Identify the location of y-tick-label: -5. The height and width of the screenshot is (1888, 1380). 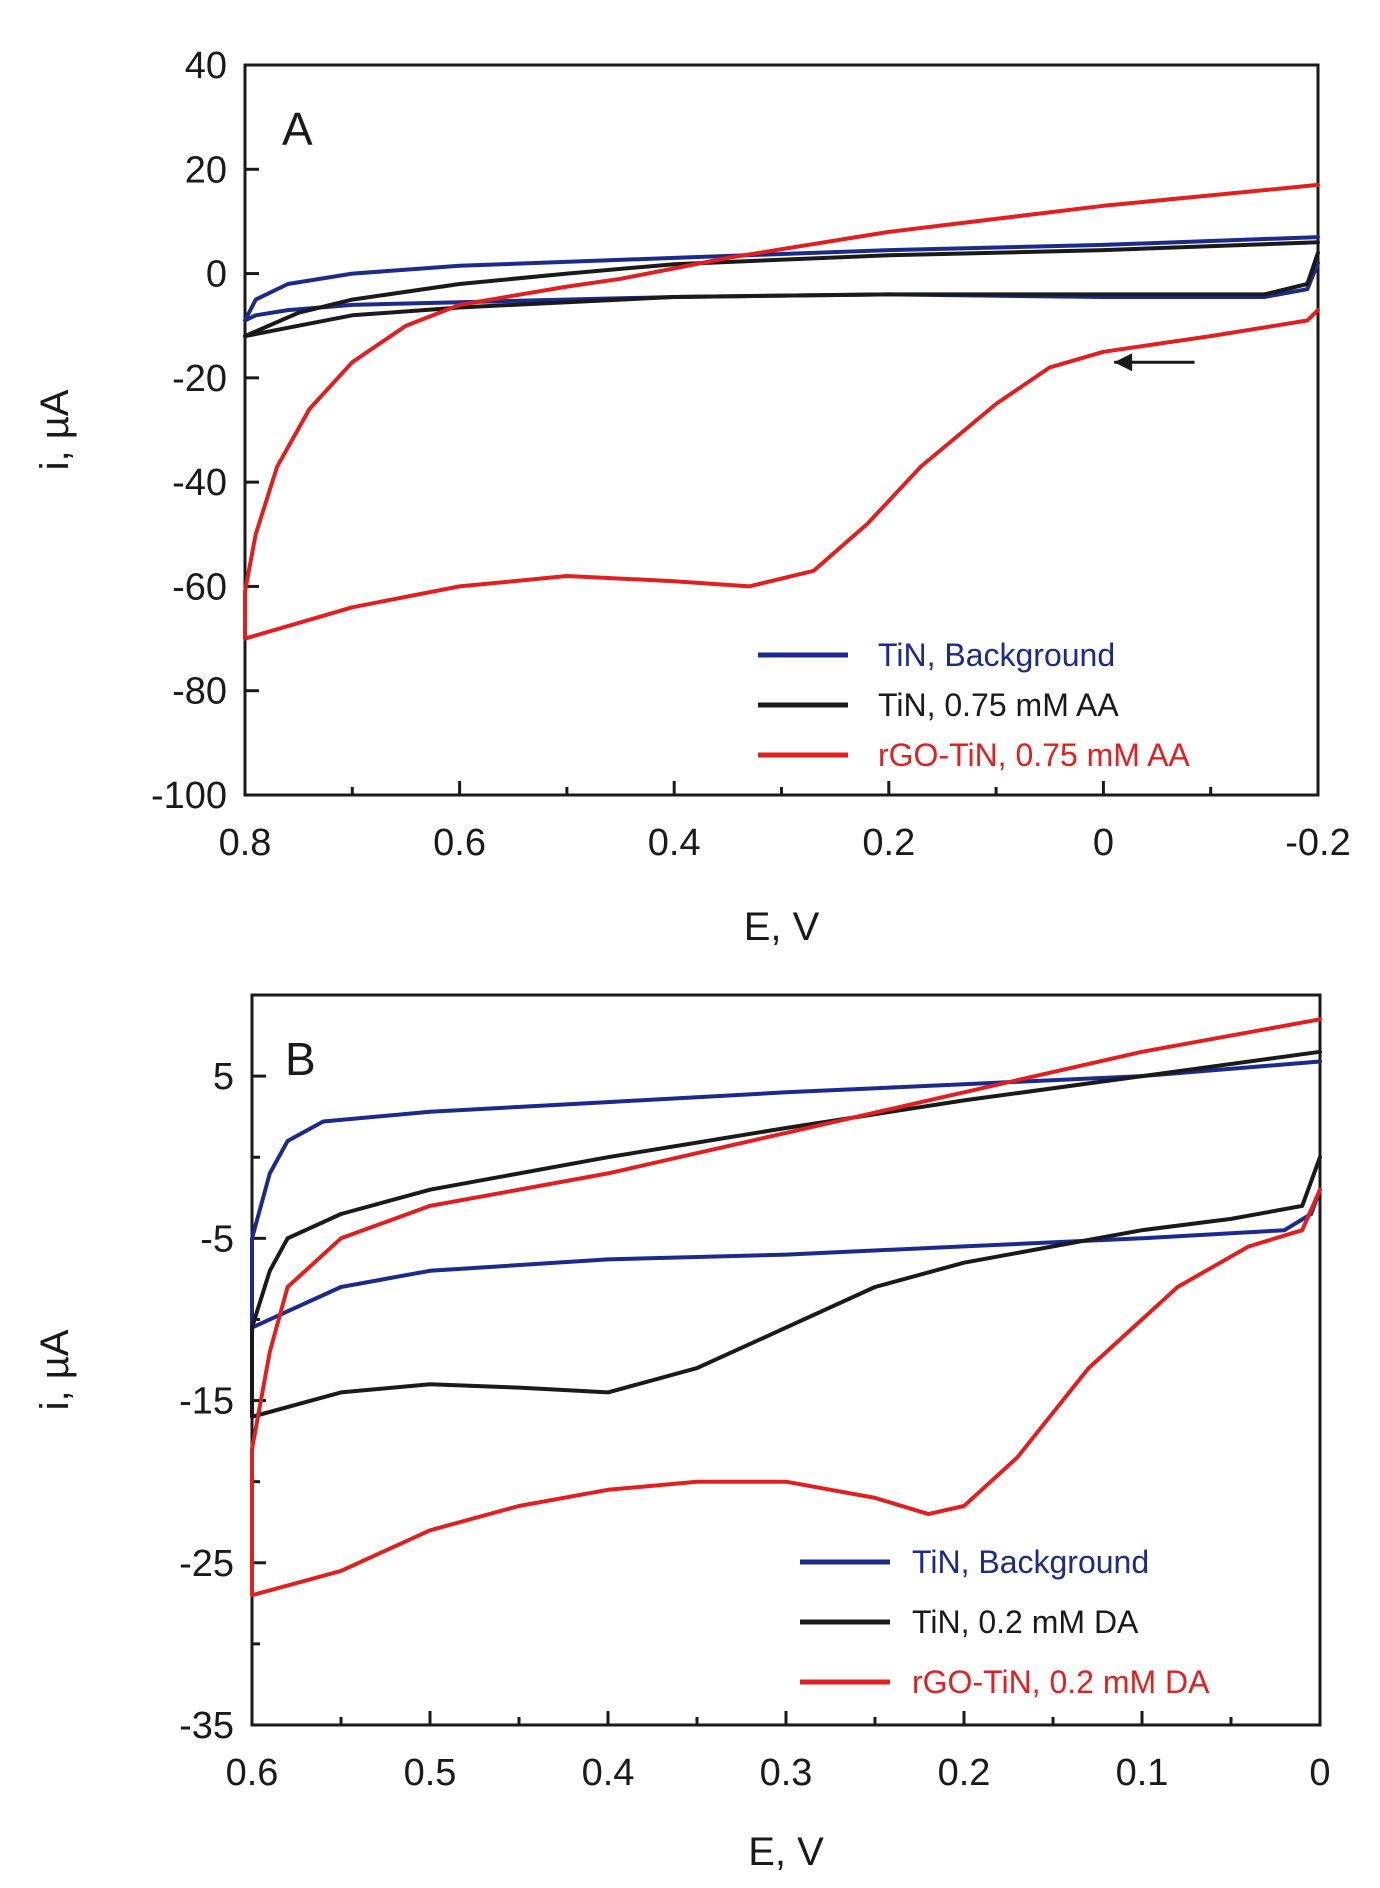
(217, 1239).